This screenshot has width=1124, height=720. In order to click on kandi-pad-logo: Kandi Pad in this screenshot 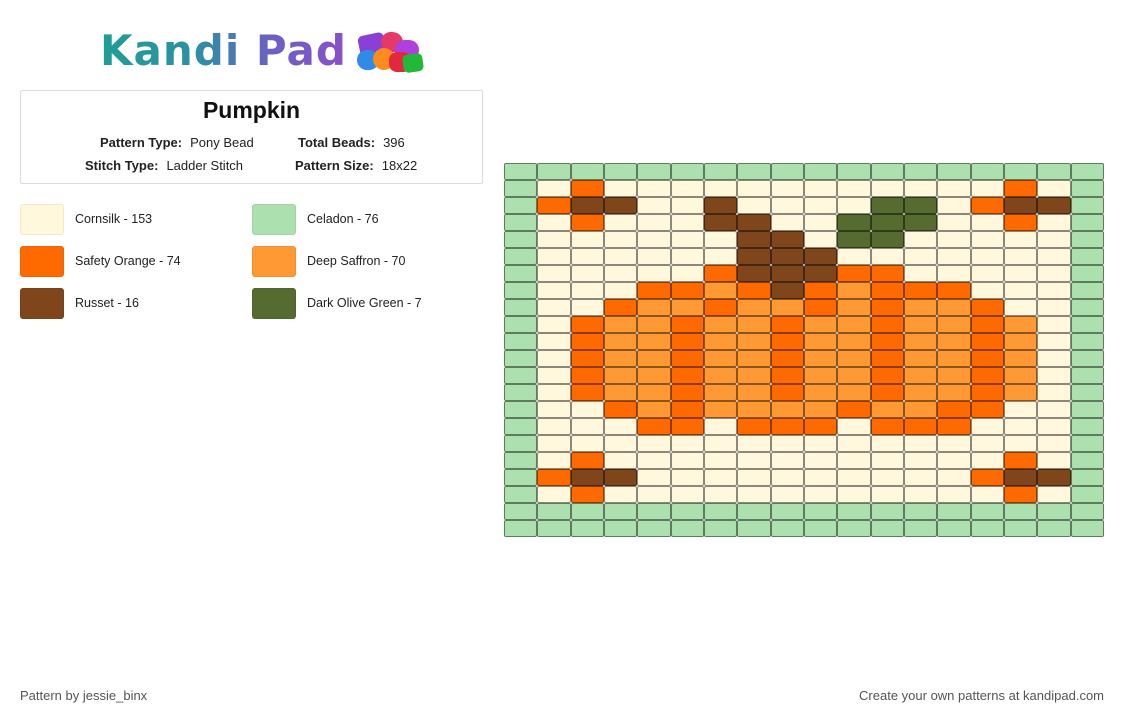, I will do `click(265, 51)`.